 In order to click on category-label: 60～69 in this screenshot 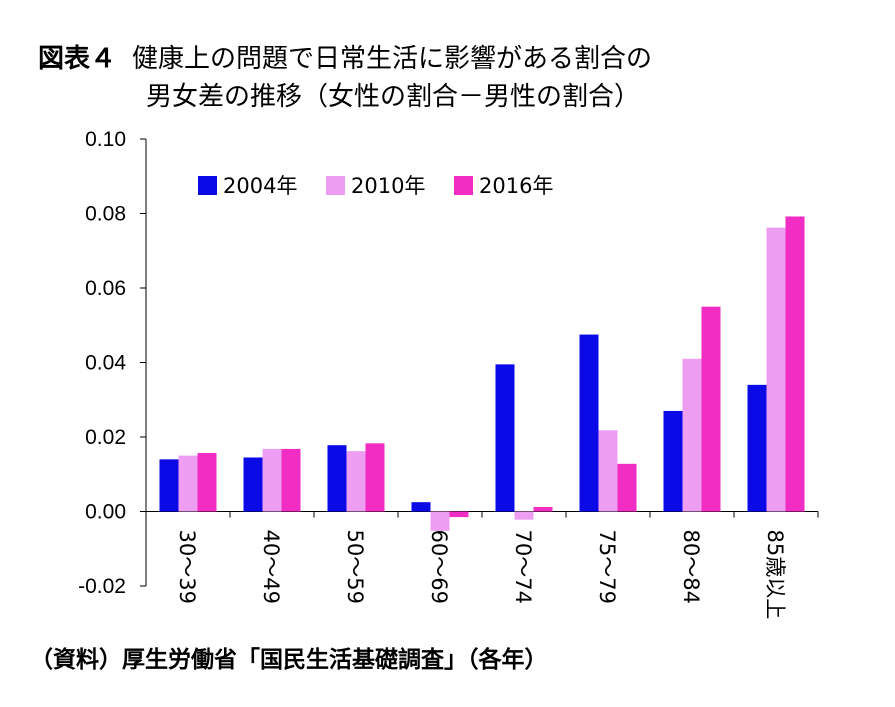, I will do `click(439, 567)`.